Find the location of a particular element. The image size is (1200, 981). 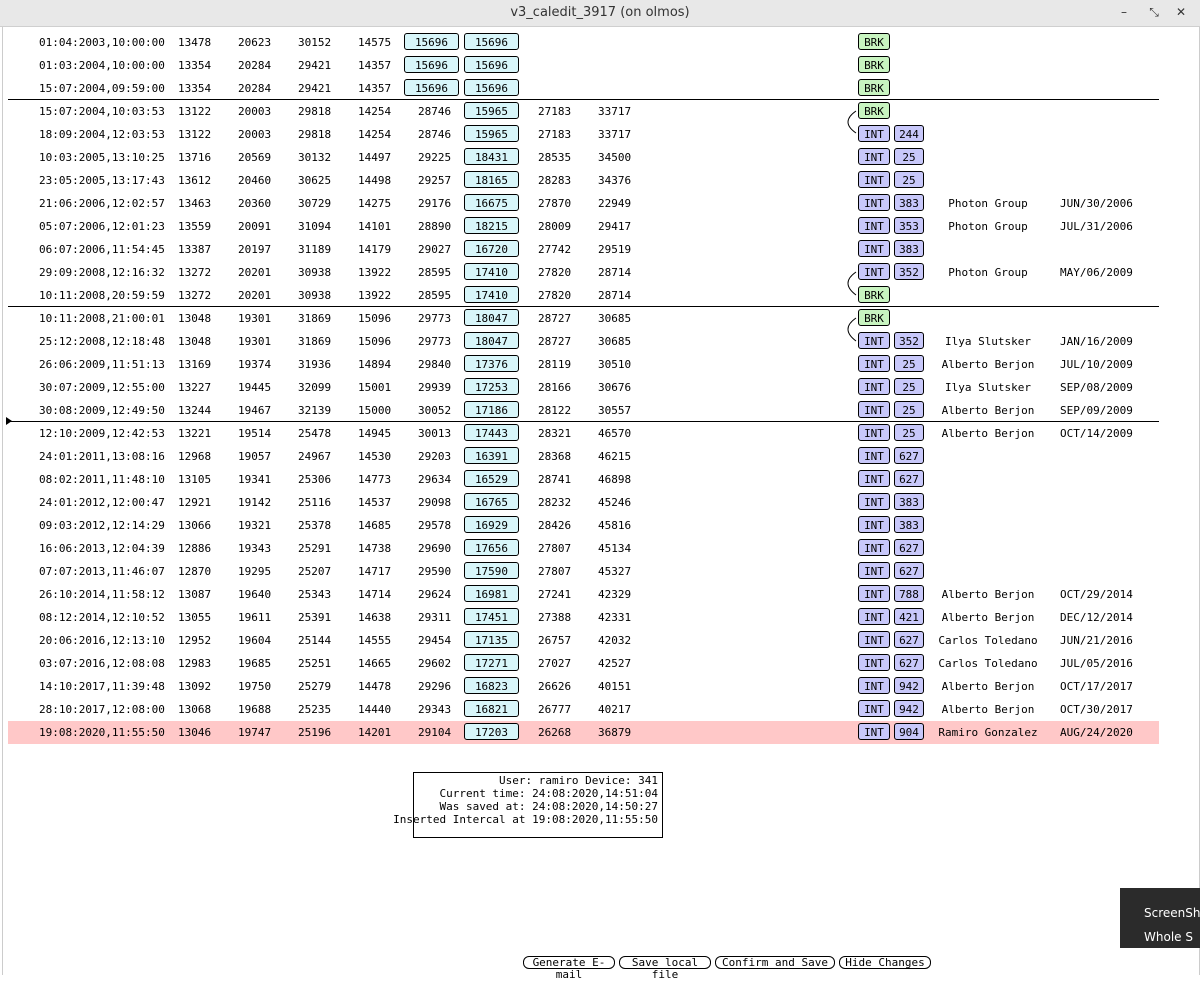

save-local-file-button: Save local file is located at coordinates (665, 968).